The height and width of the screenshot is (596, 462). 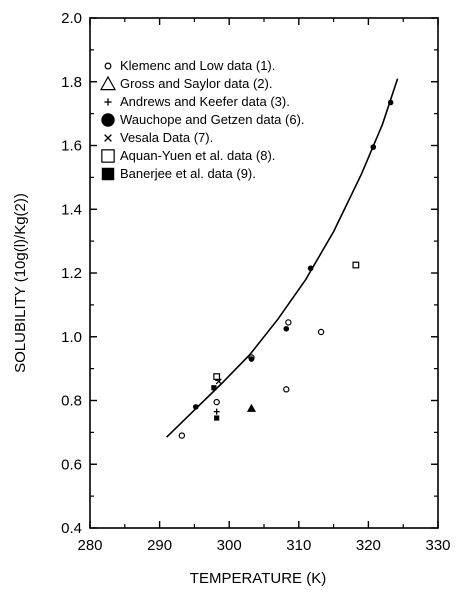 What do you see at coordinates (188, 173) in the screenshot?
I see `legend-label: Banerjee et al. data (9).` at bounding box center [188, 173].